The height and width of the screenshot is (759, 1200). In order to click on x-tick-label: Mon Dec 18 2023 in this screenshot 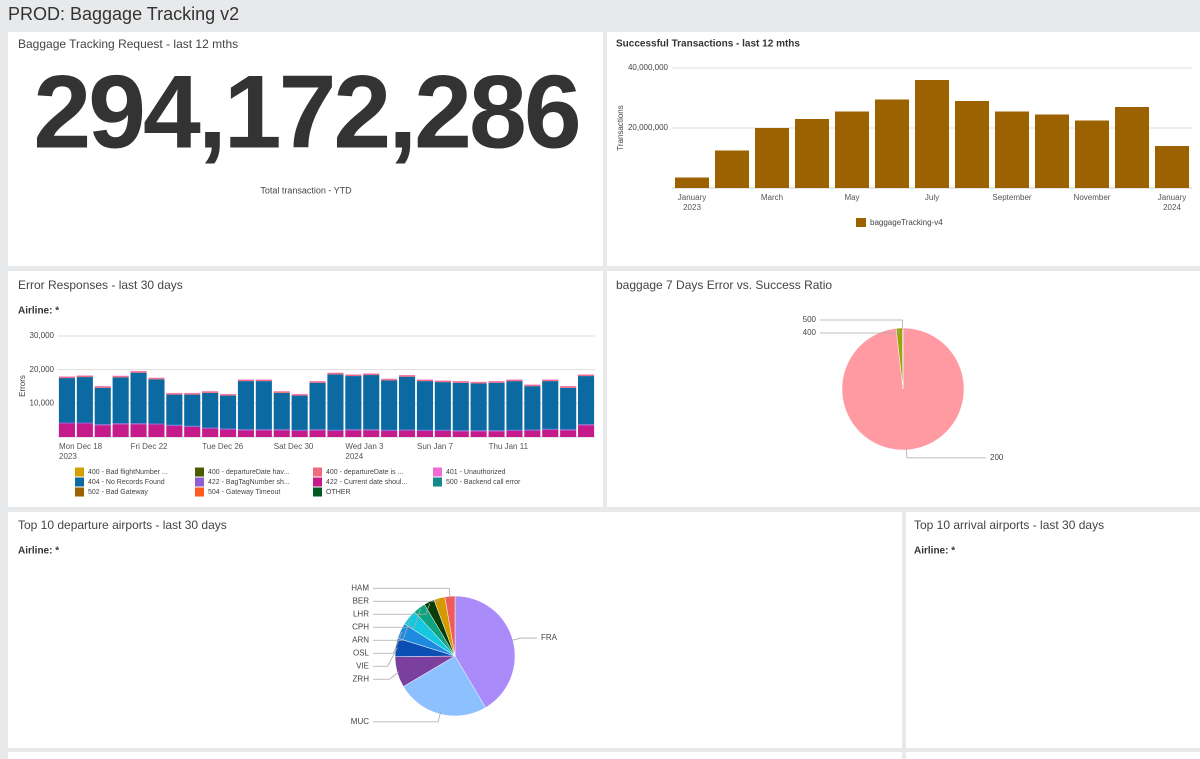, I will do `click(81, 451)`.